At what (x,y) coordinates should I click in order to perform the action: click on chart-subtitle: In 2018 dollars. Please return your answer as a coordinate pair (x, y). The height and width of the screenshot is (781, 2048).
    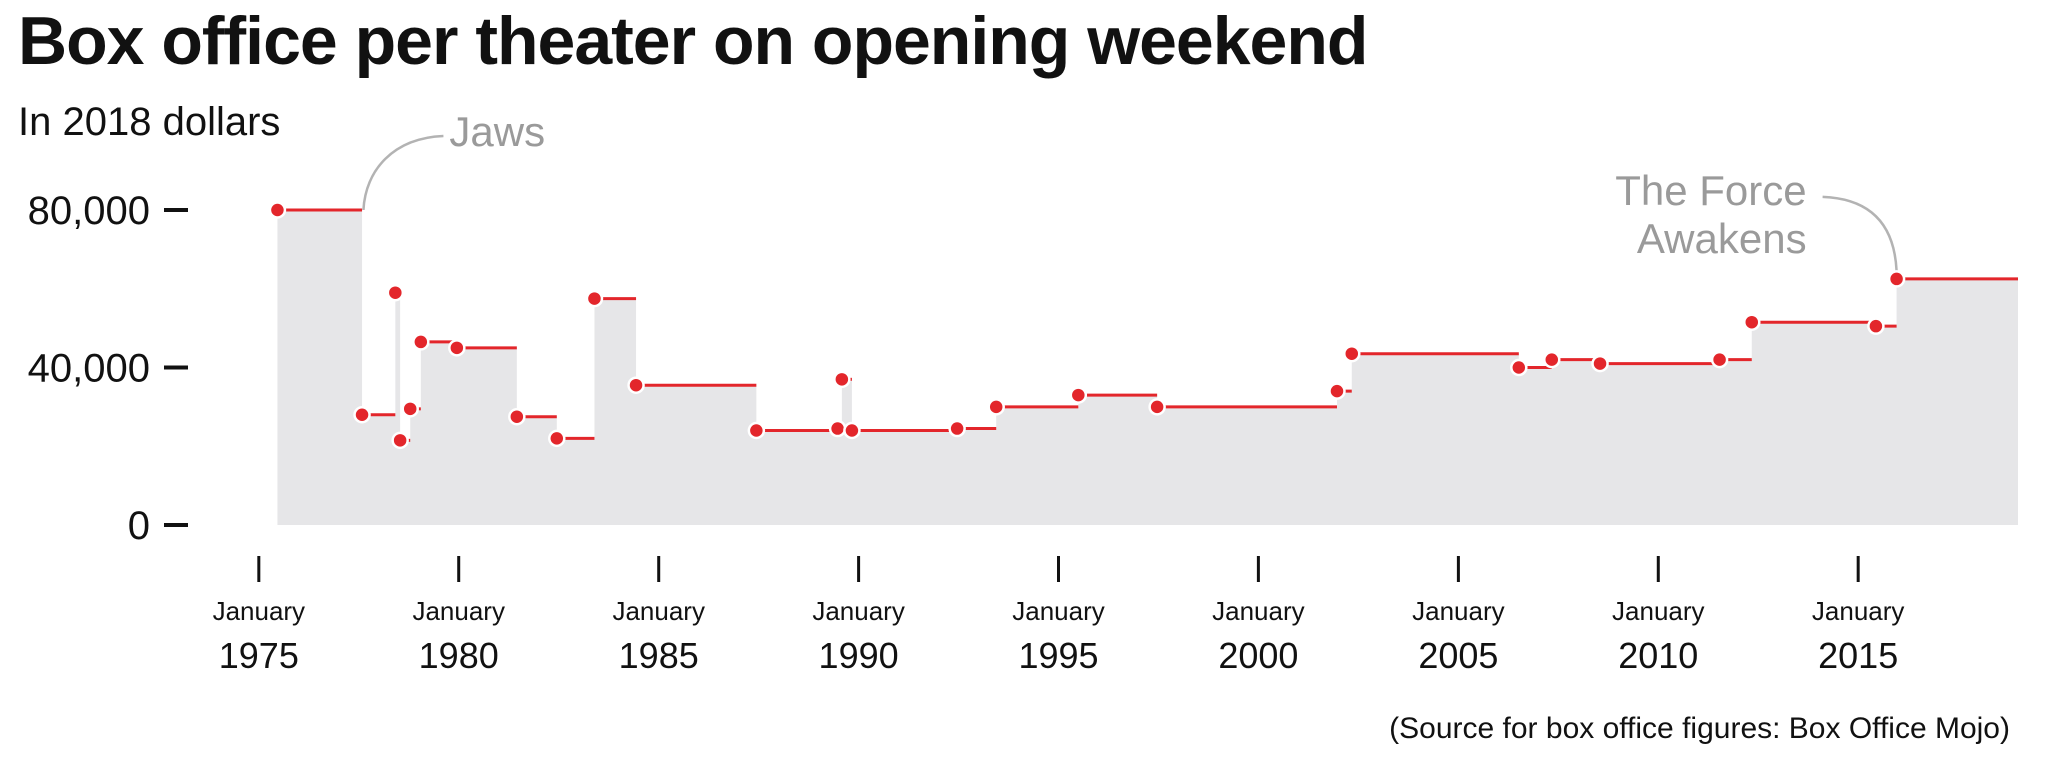
    Looking at the image, I should click on (149, 122).